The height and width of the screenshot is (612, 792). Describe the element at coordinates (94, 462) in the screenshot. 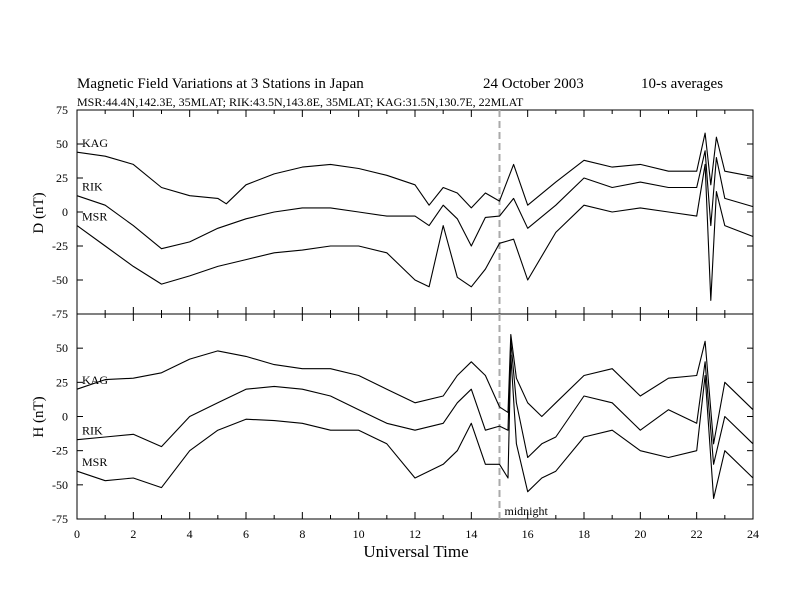

I see `h-series-label-msr: MSR` at that location.